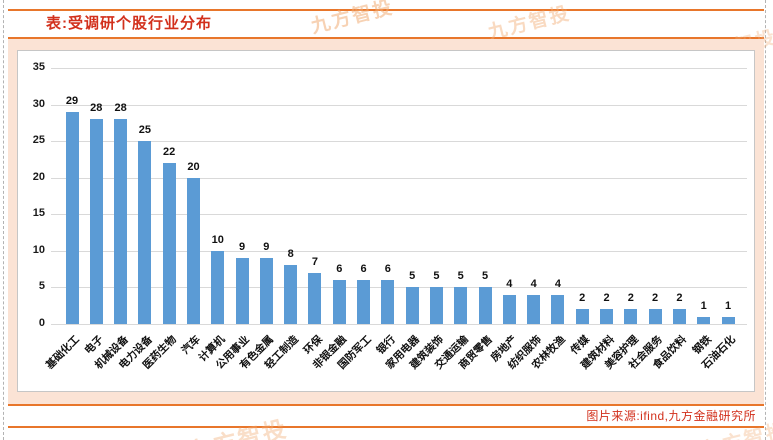 This screenshot has height=440, width=773. What do you see at coordinates (38, 103) in the screenshot?
I see `y-axis-tick-label: 30` at bounding box center [38, 103].